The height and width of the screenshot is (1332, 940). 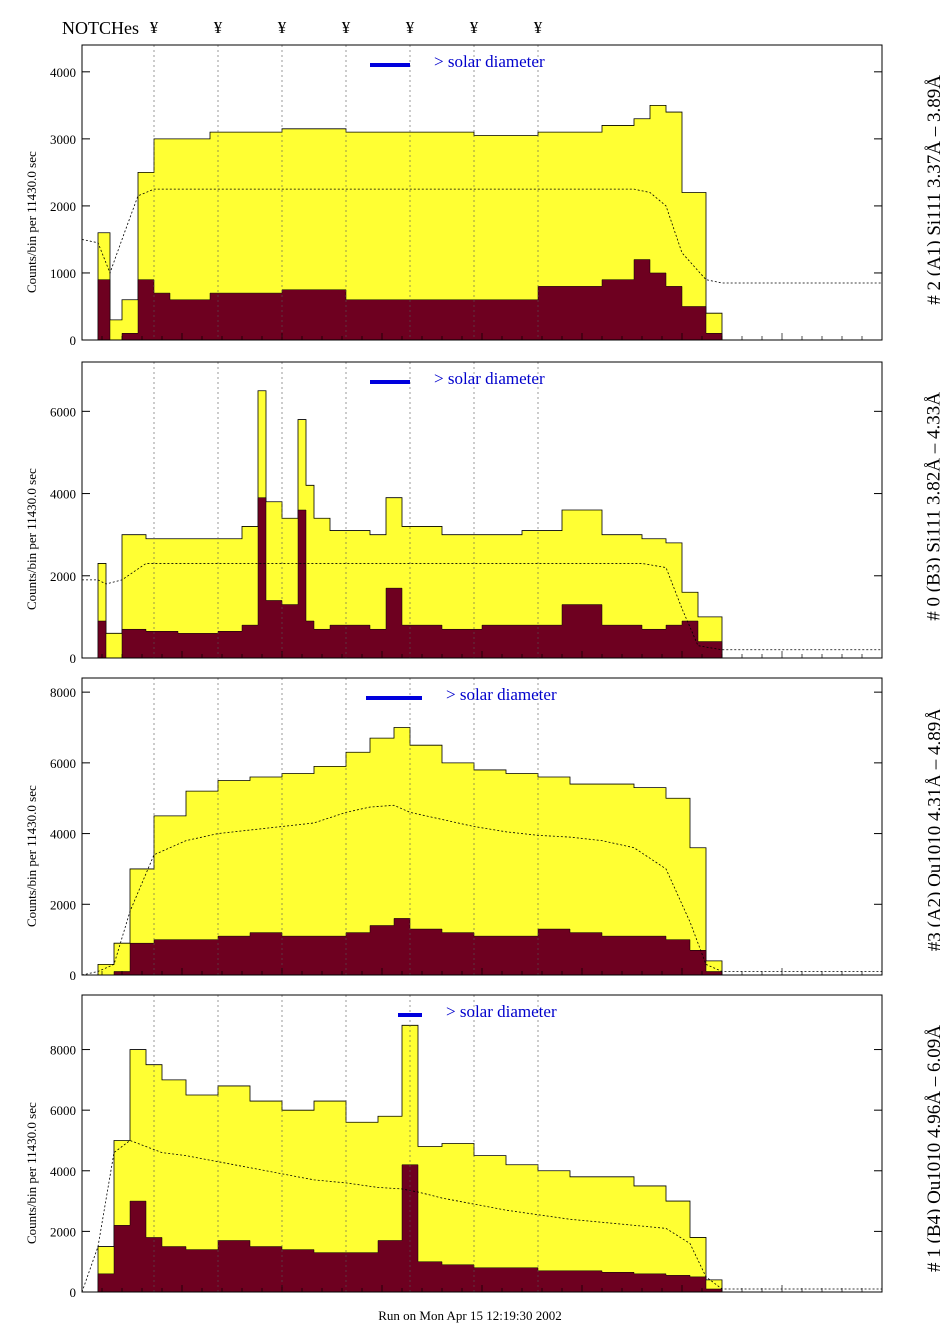 I want to click on panel-range-label: # 0 (B3) Si111 3.82Å – 4.33Å, so click(x=932, y=506).